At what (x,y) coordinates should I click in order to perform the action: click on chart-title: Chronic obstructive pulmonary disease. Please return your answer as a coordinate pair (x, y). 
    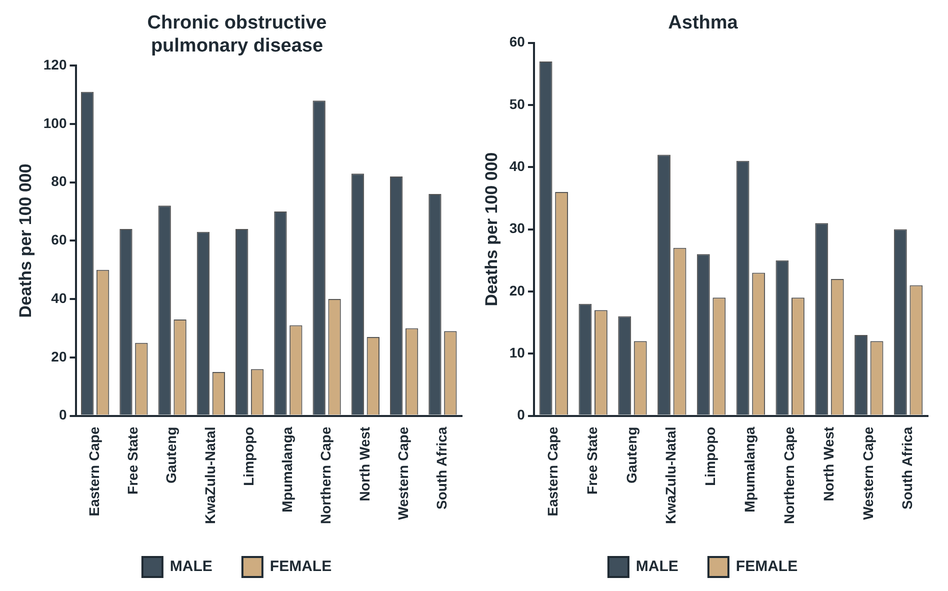
    Looking at the image, I should click on (237, 34).